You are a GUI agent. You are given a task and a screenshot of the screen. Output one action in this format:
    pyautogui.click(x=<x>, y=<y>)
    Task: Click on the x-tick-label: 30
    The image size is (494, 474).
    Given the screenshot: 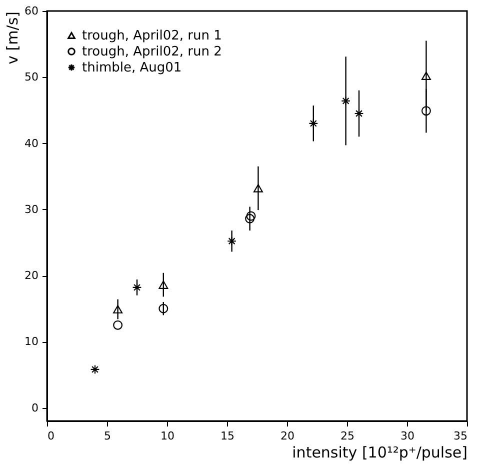 What is the action you would take?
    pyautogui.click(x=407, y=436)
    